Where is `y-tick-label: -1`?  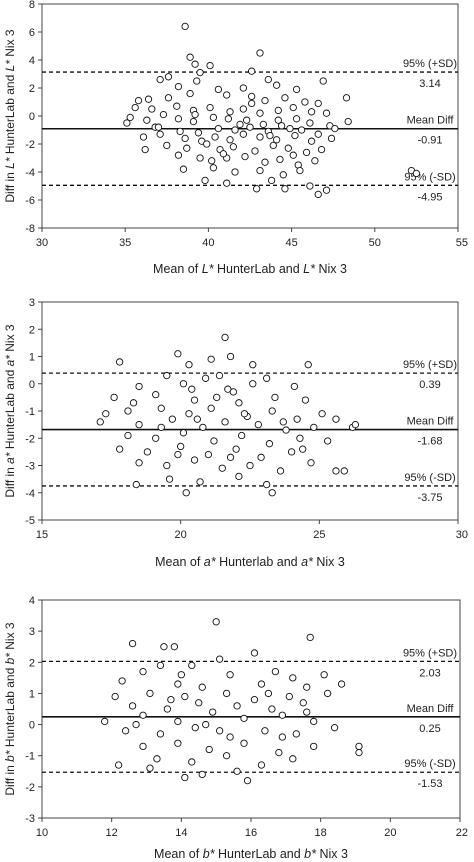 y-tick-label: -1 is located at coordinates (30, 412).